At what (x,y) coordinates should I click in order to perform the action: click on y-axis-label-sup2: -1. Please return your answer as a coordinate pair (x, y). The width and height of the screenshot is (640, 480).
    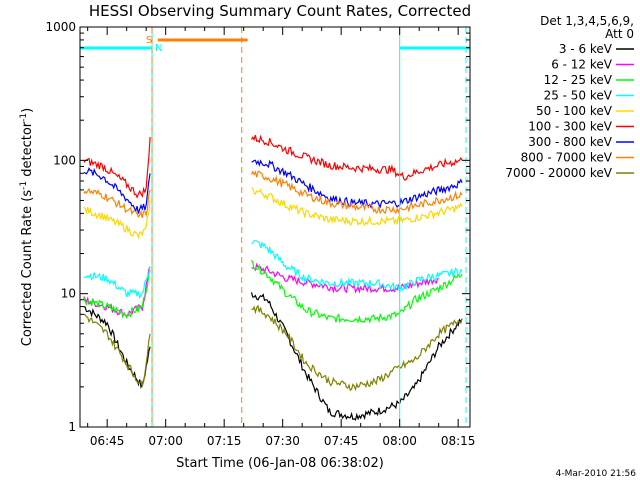
    Looking at the image, I should click on (24, 117).